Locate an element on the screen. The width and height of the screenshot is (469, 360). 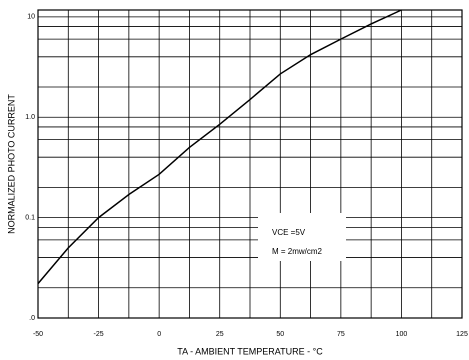
y-tick-label: 10 is located at coordinates (31, 17).